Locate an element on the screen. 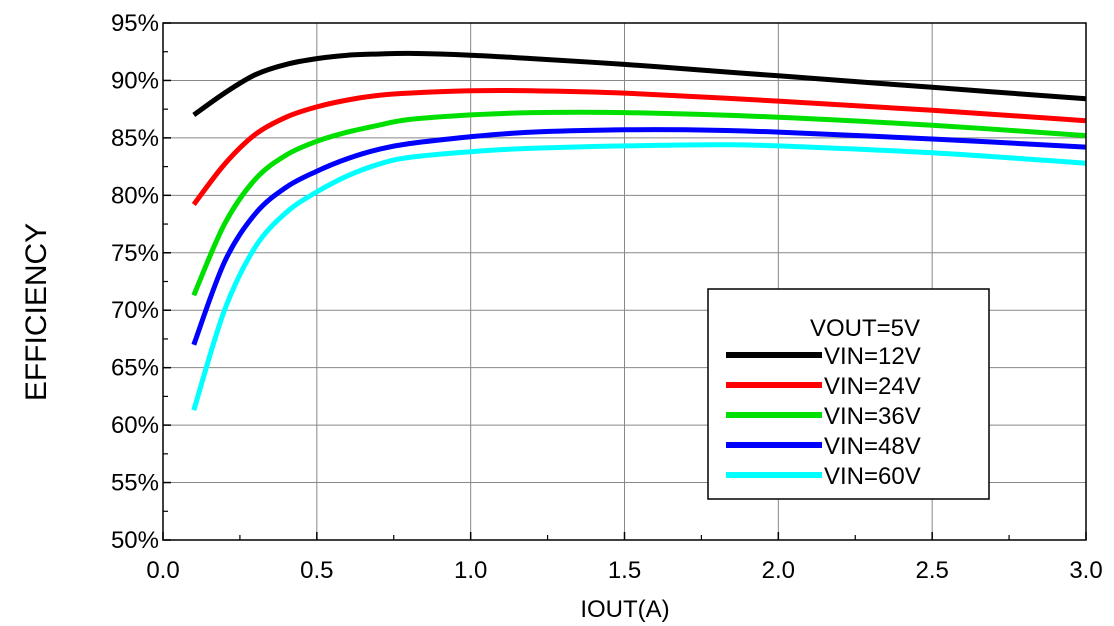 The height and width of the screenshot is (626, 1114). x-axis-title: IOUT(A) is located at coordinates (624, 609).